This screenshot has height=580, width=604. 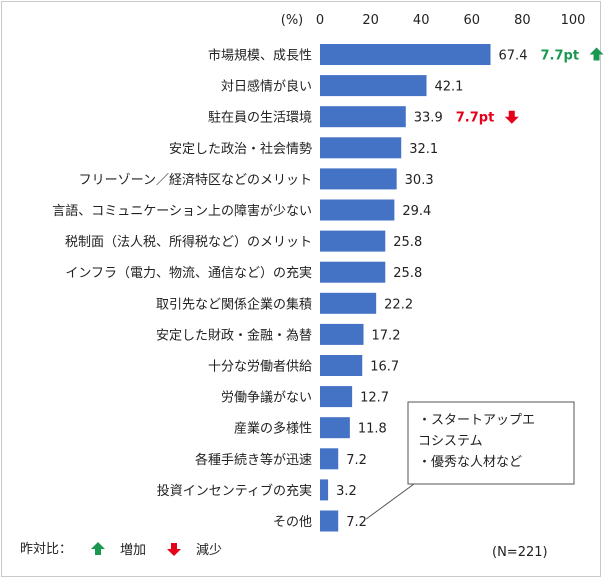 I want to click on value-label: 3.2, so click(x=346, y=491).